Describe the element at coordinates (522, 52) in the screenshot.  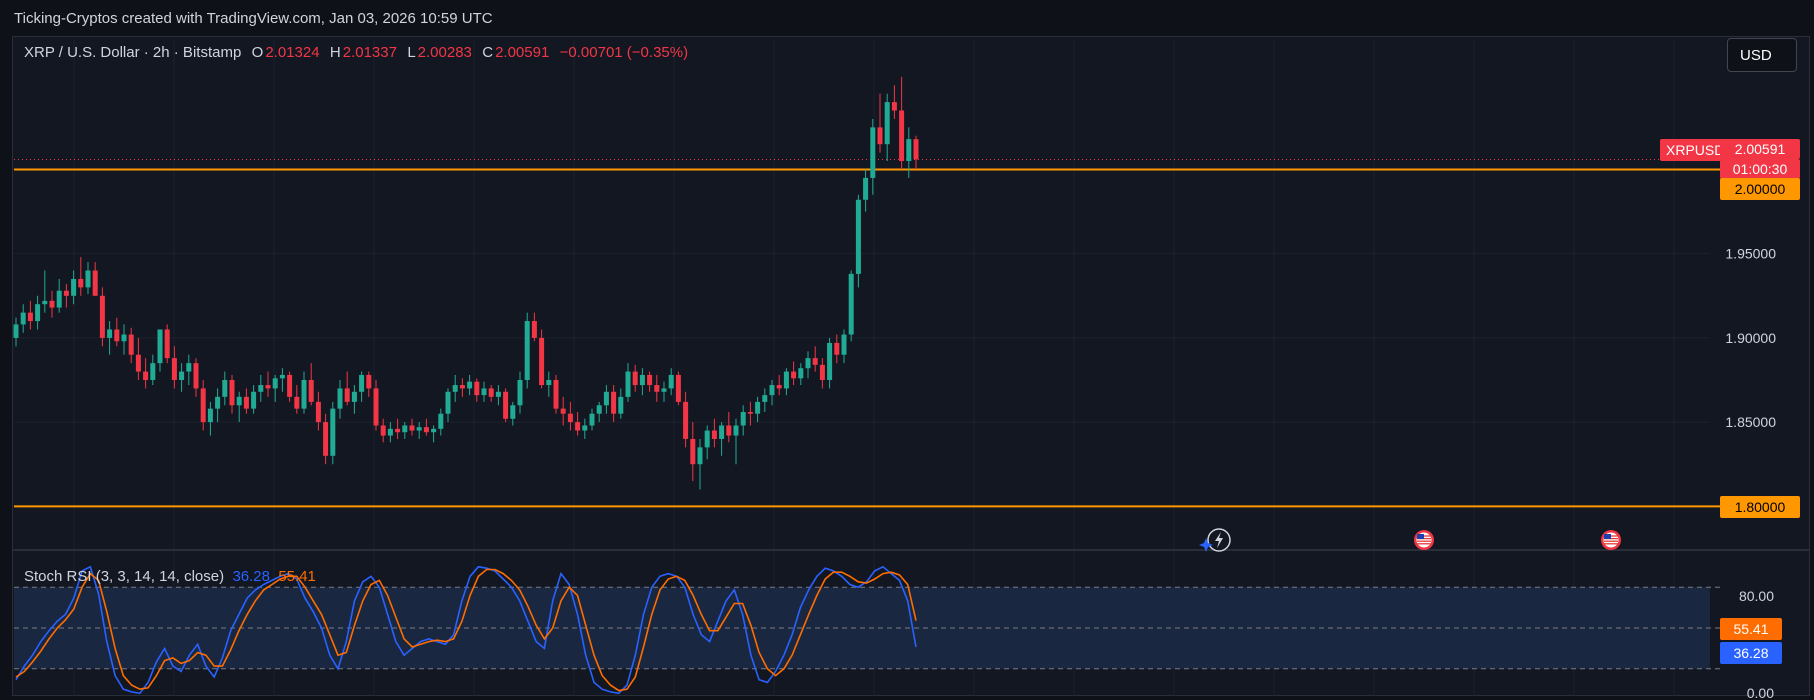
I see `close-value: 2.00591` at that location.